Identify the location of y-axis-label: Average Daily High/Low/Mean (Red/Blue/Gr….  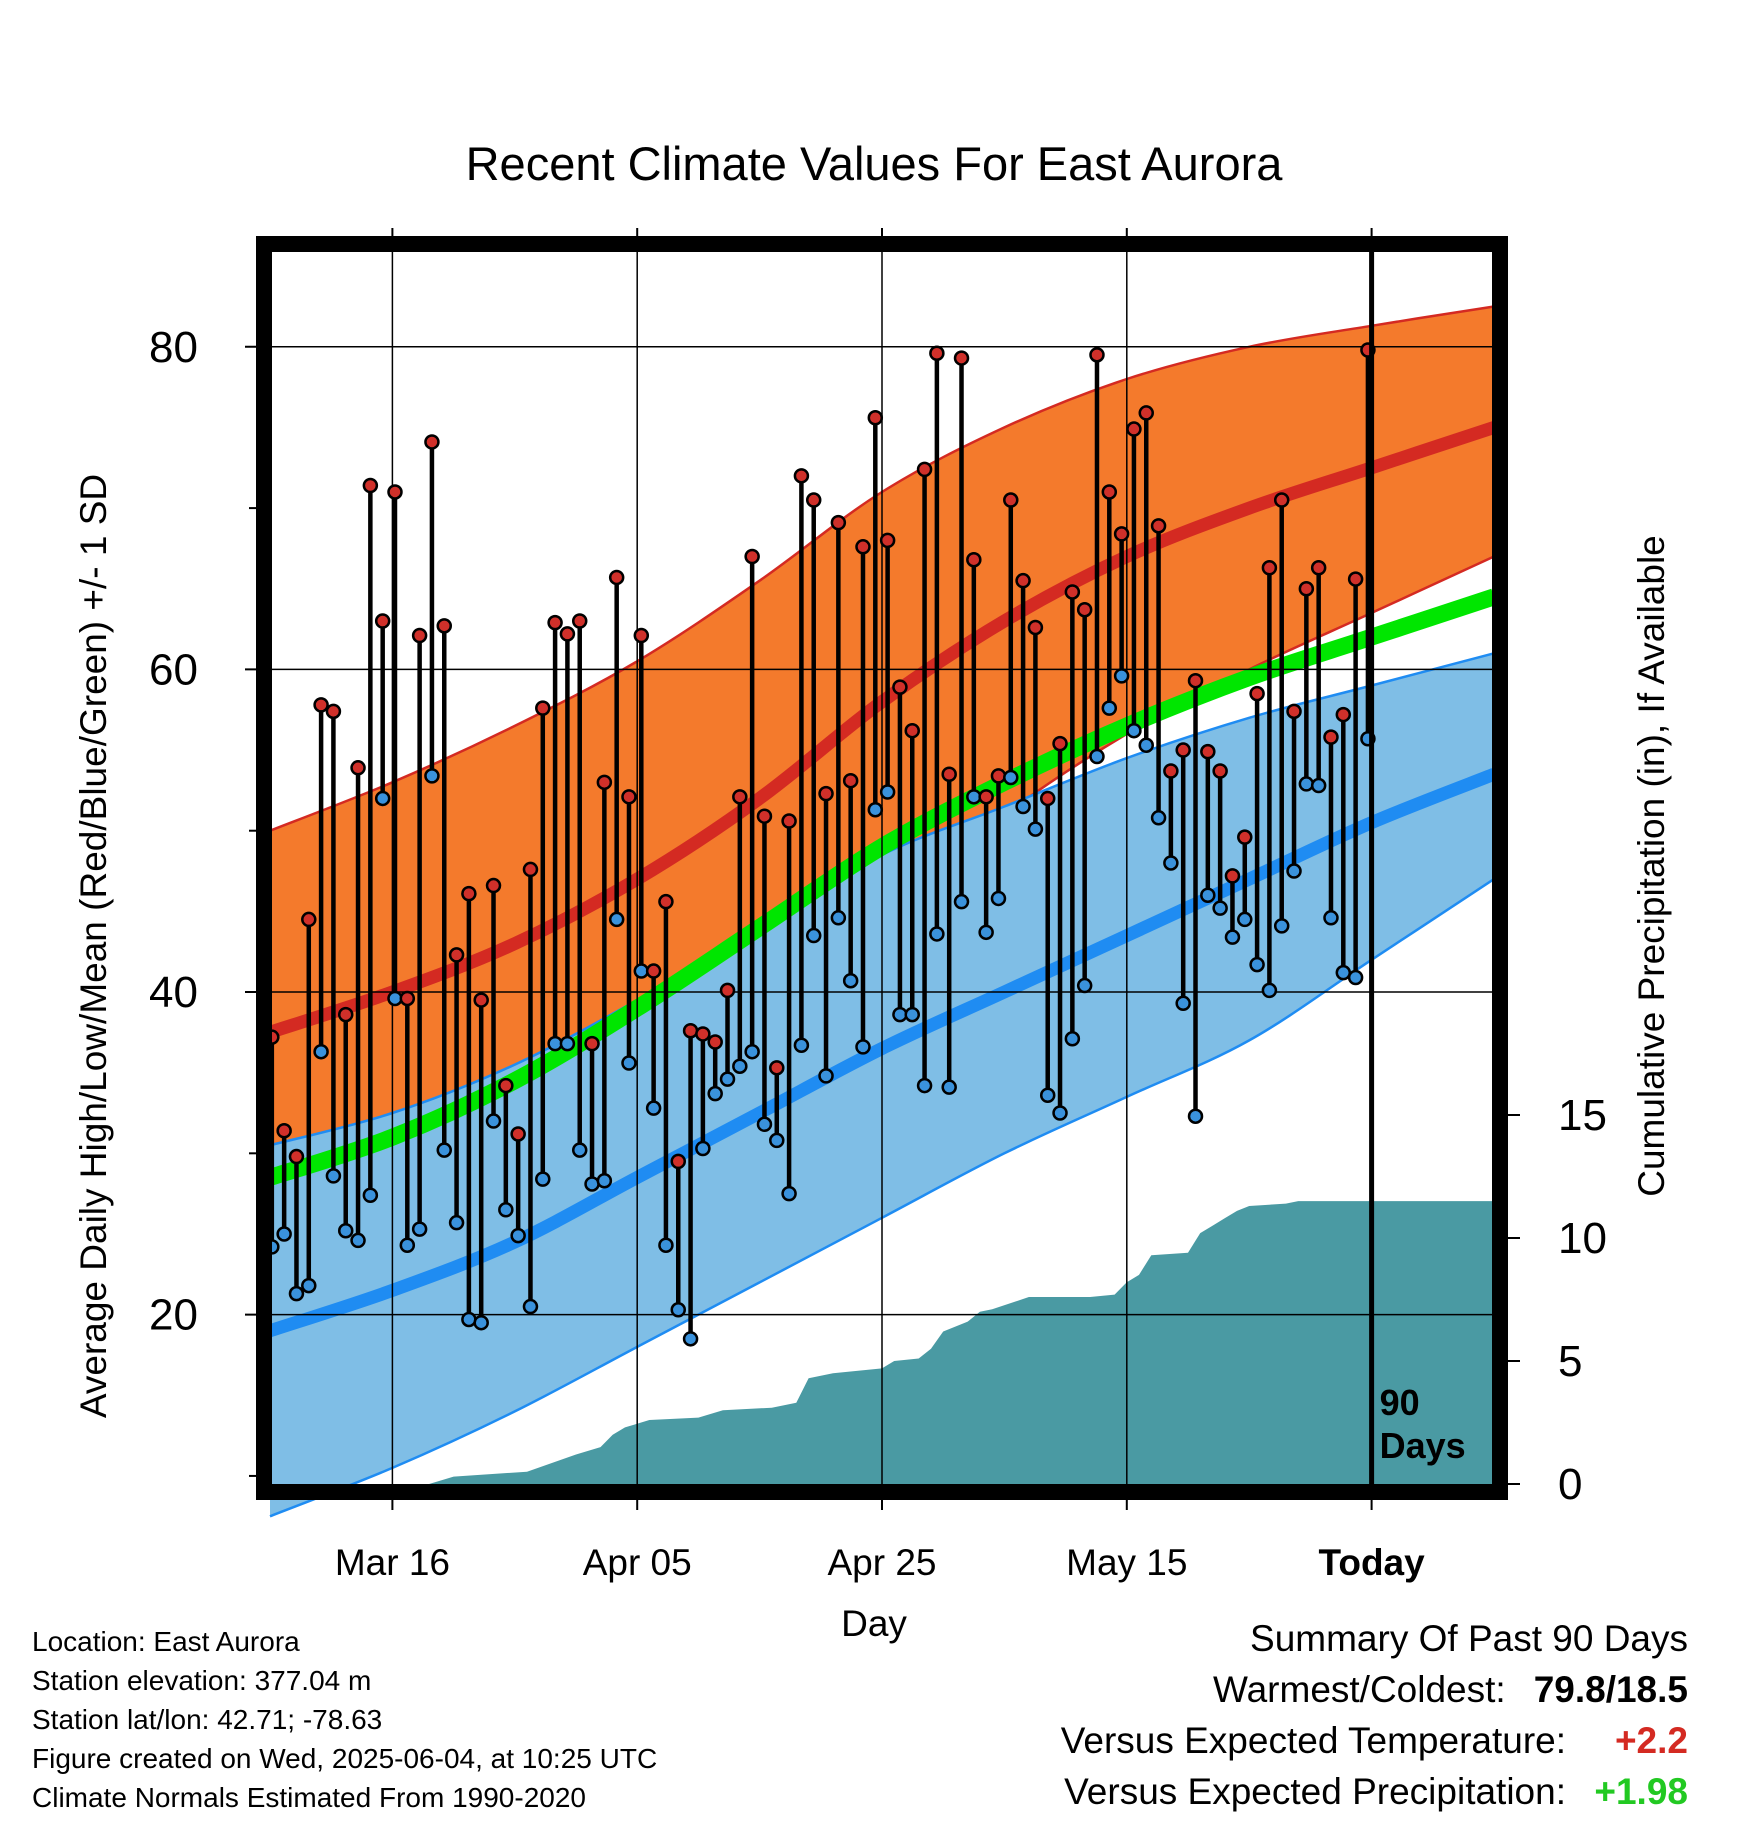
(93, 946).